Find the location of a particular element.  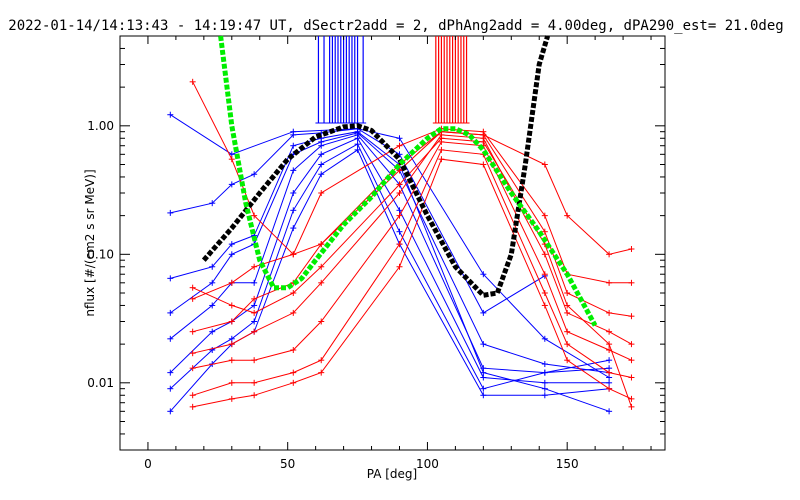

vertical-marks is located at coordinates (392, 80).